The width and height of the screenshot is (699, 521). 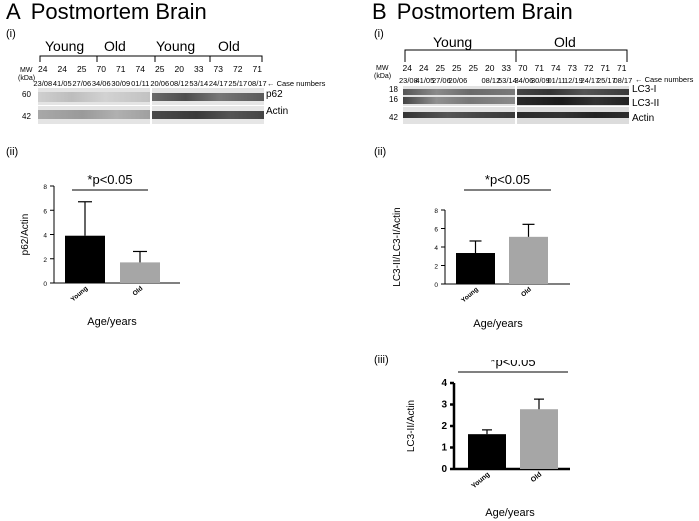 What do you see at coordinates (556, 80) in the screenshot?
I see `lane-case-number: 01/11` at bounding box center [556, 80].